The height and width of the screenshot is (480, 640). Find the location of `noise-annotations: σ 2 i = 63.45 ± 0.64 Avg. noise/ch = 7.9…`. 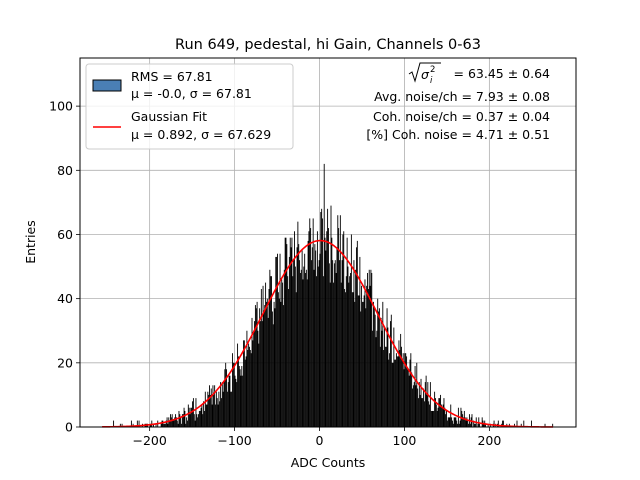

noise-annotations: σ 2 i = 63.45 ± 0.64 Avg. noise/ch = 7.9… is located at coordinates (458, 102).